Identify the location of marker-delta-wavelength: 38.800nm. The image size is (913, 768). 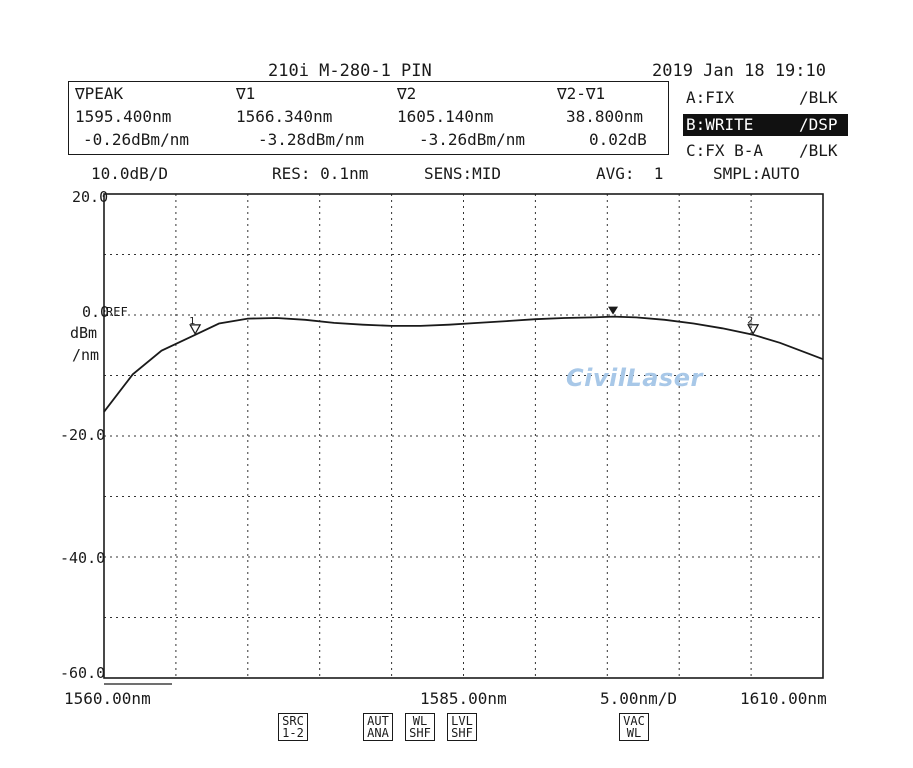
(605, 116).